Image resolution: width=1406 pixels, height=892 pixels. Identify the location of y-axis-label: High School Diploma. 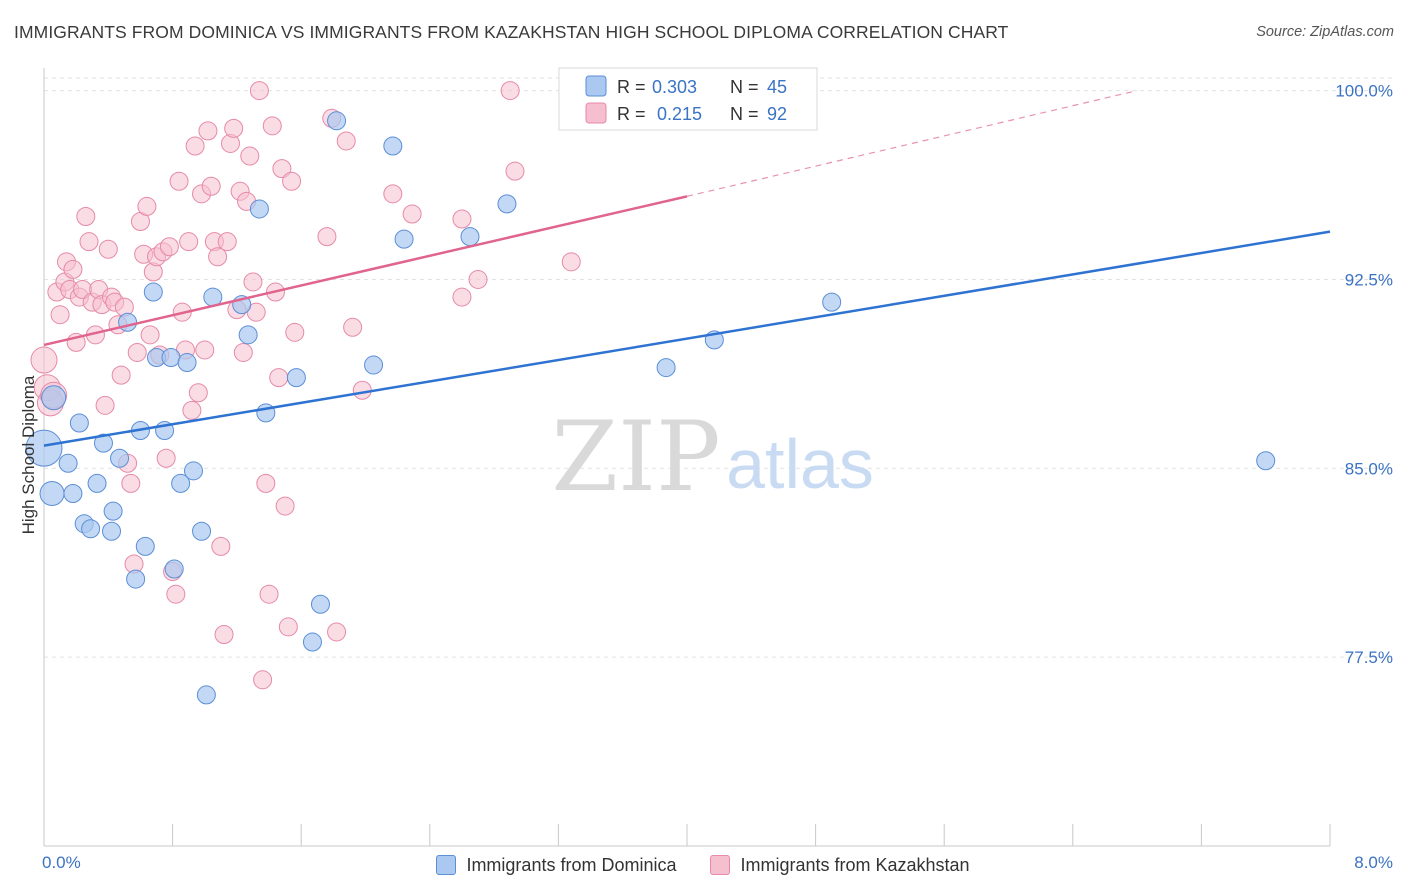
(28, 454).